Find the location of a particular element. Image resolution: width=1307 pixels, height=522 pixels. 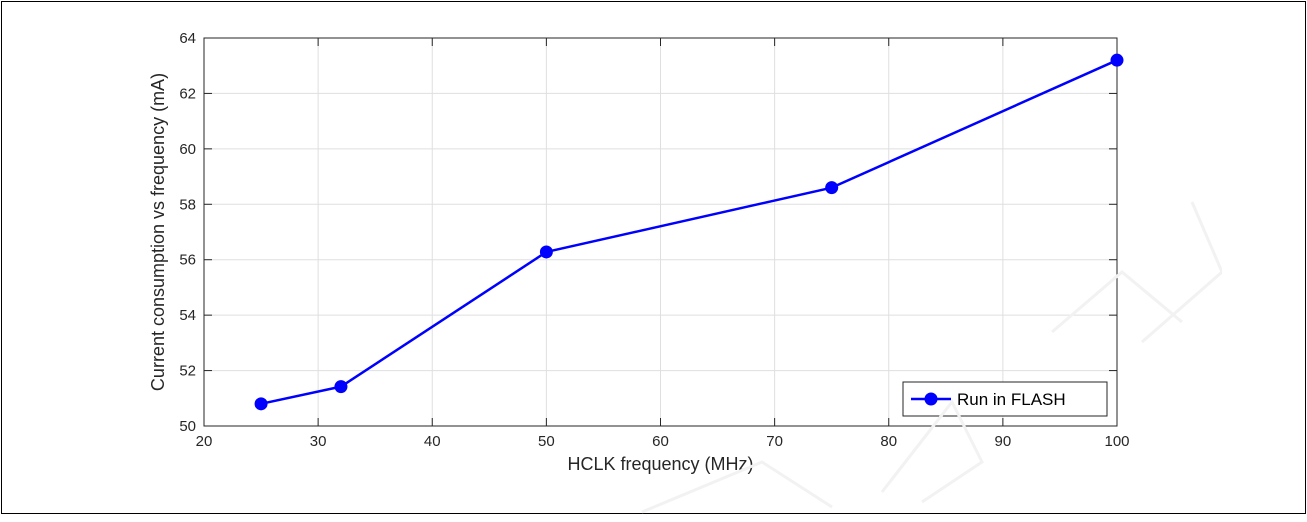

y-tick-label: 64 is located at coordinates (187, 38).